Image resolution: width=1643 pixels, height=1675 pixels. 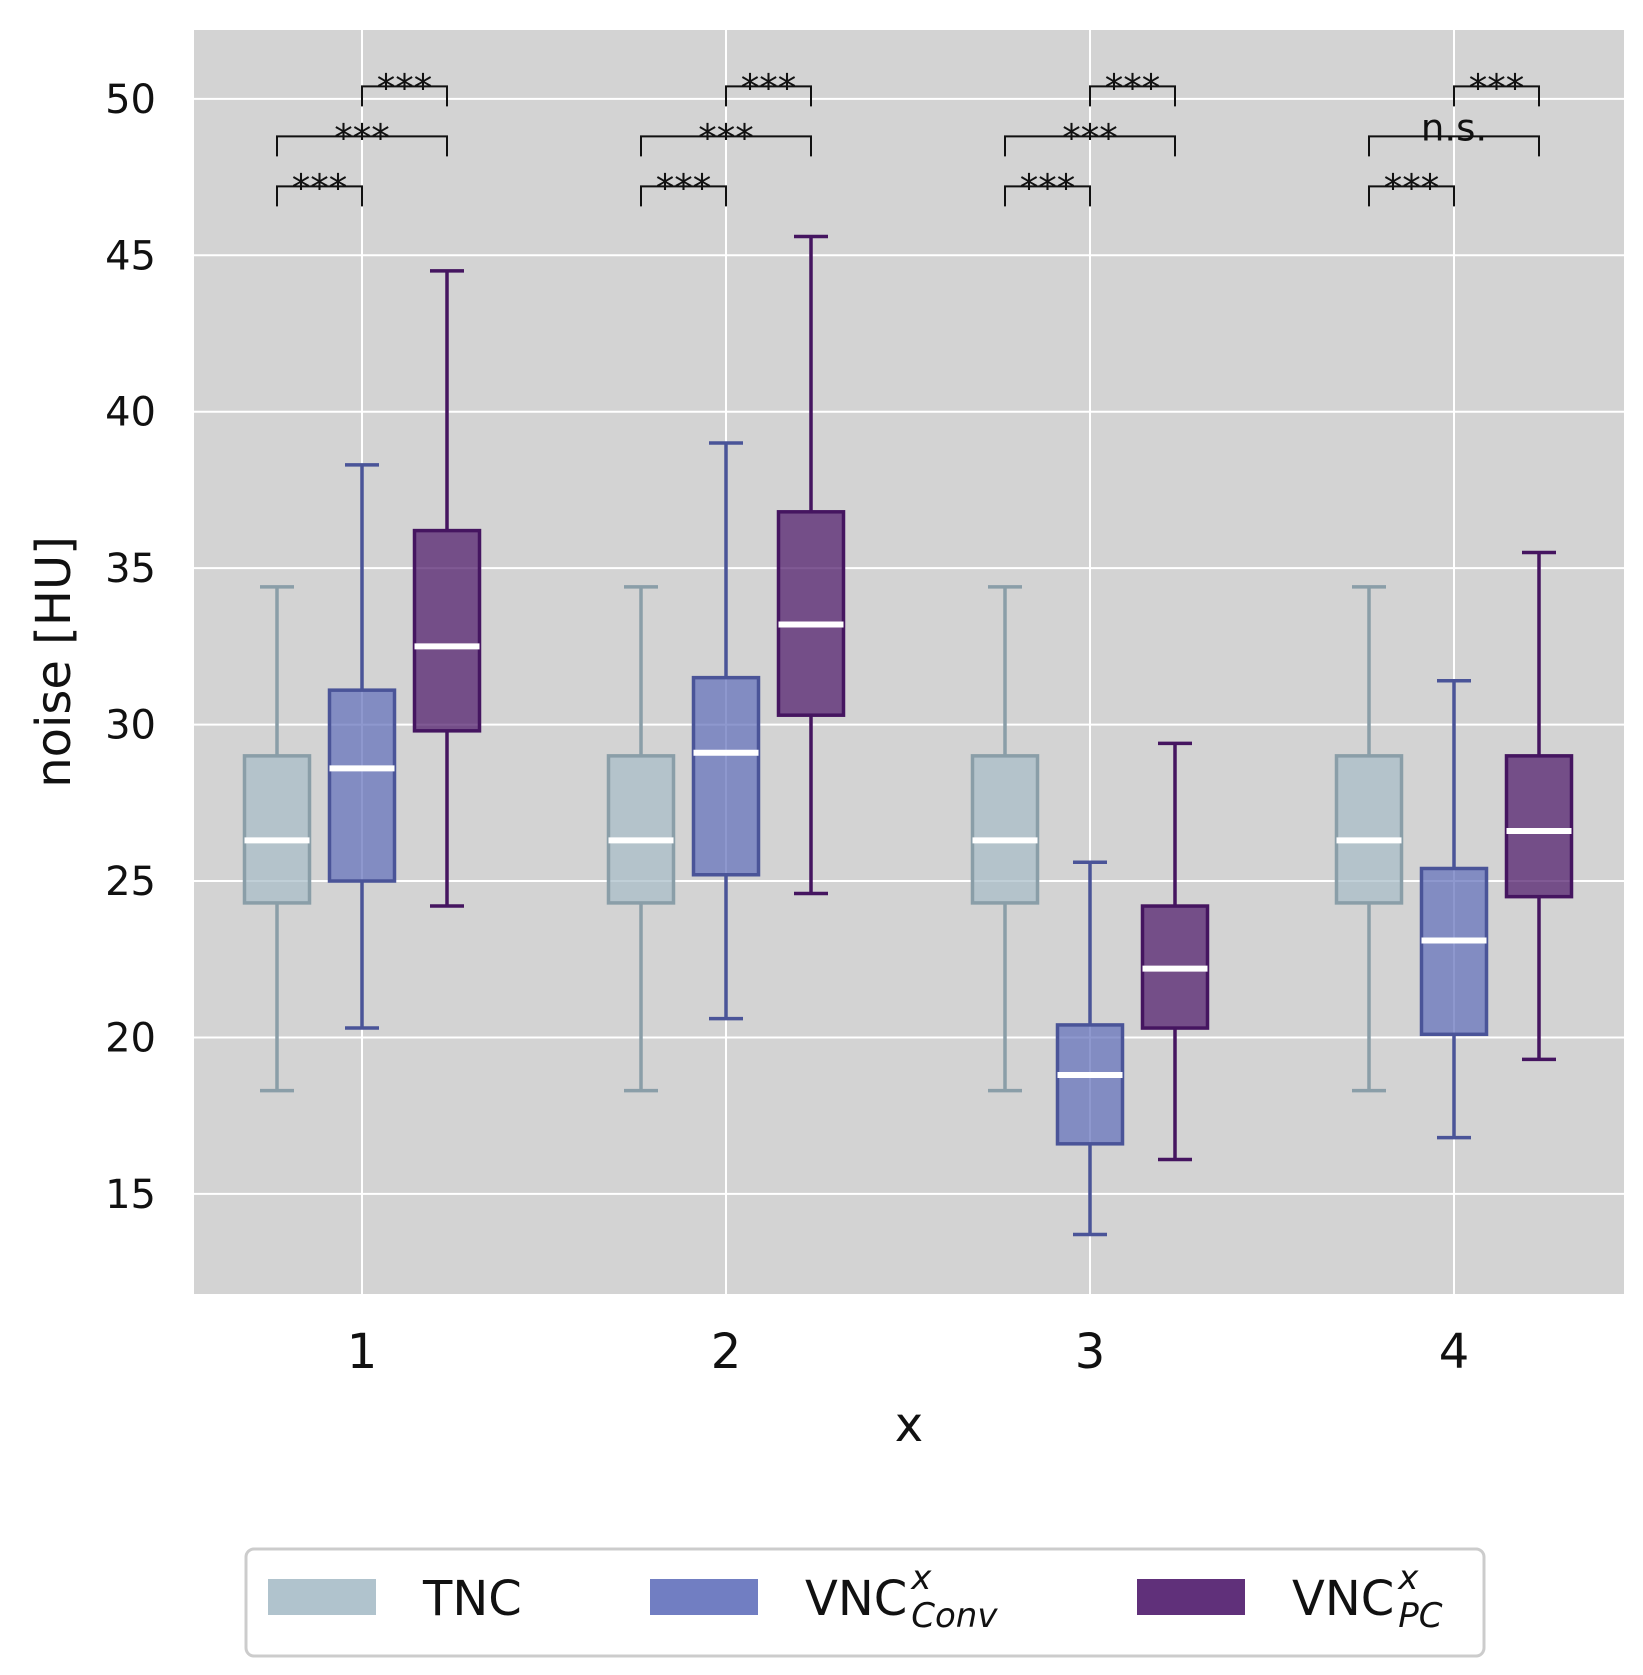 What do you see at coordinates (1454, 127) in the screenshot?
I see `significance-label: n.s.` at bounding box center [1454, 127].